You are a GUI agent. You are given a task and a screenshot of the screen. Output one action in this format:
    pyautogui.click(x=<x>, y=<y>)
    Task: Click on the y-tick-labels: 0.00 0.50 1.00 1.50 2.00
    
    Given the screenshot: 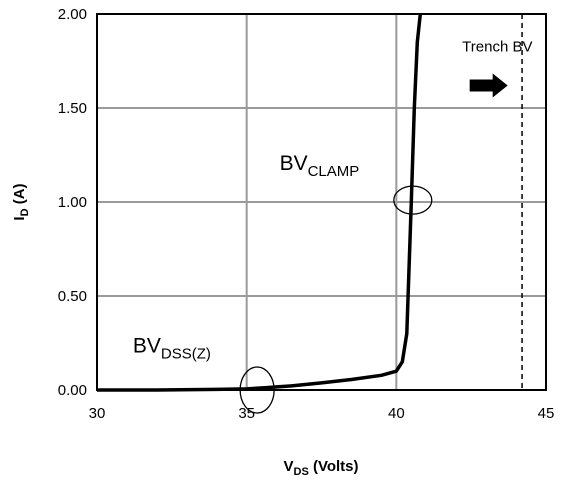 What is the action you would take?
    pyautogui.click(x=72, y=202)
    